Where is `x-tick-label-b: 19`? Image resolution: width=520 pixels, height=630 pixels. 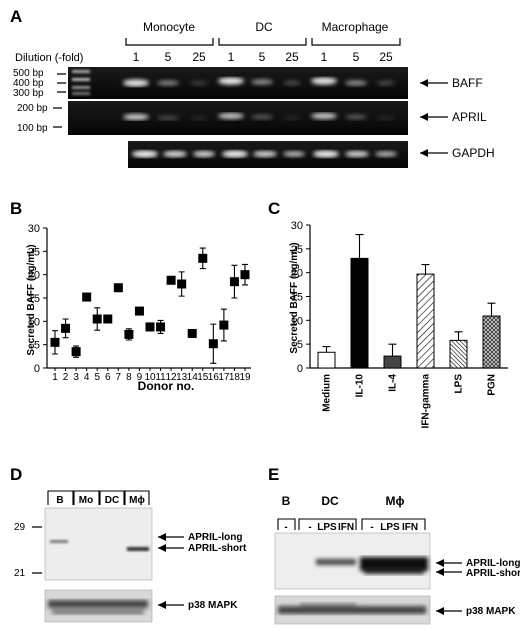 x-tick-label-b: 19 is located at coordinates (245, 377).